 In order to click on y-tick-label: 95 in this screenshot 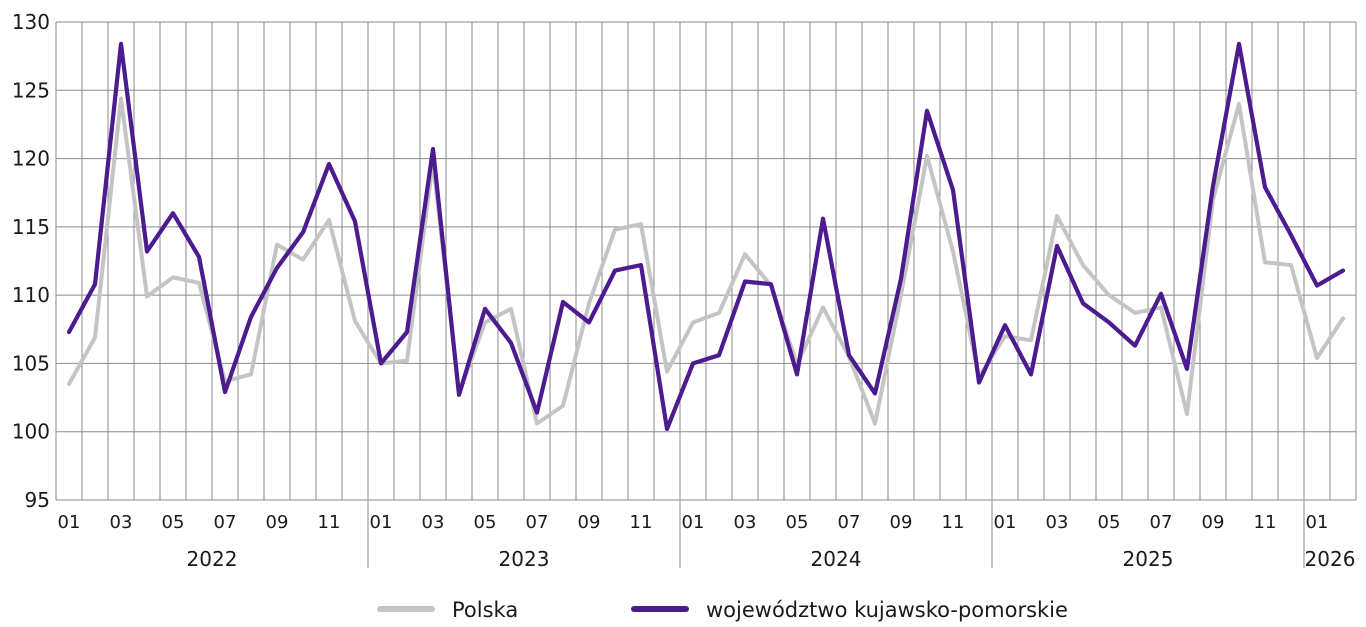, I will do `click(37, 500)`.